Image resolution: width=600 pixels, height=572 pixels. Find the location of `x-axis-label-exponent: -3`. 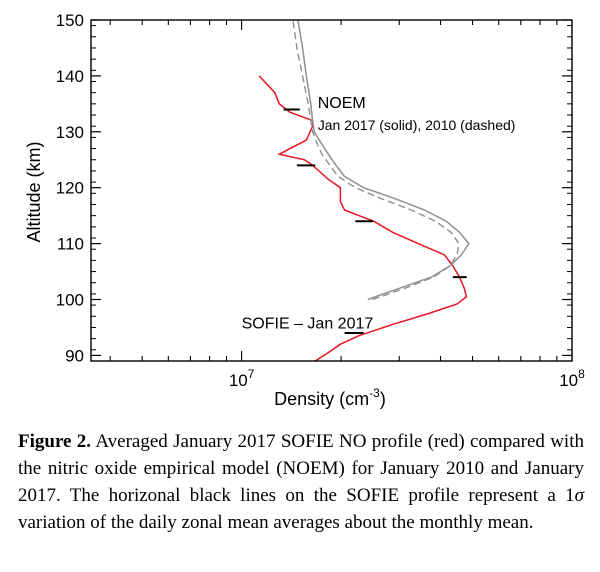

x-axis-label-exponent: -3 is located at coordinates (374, 393).